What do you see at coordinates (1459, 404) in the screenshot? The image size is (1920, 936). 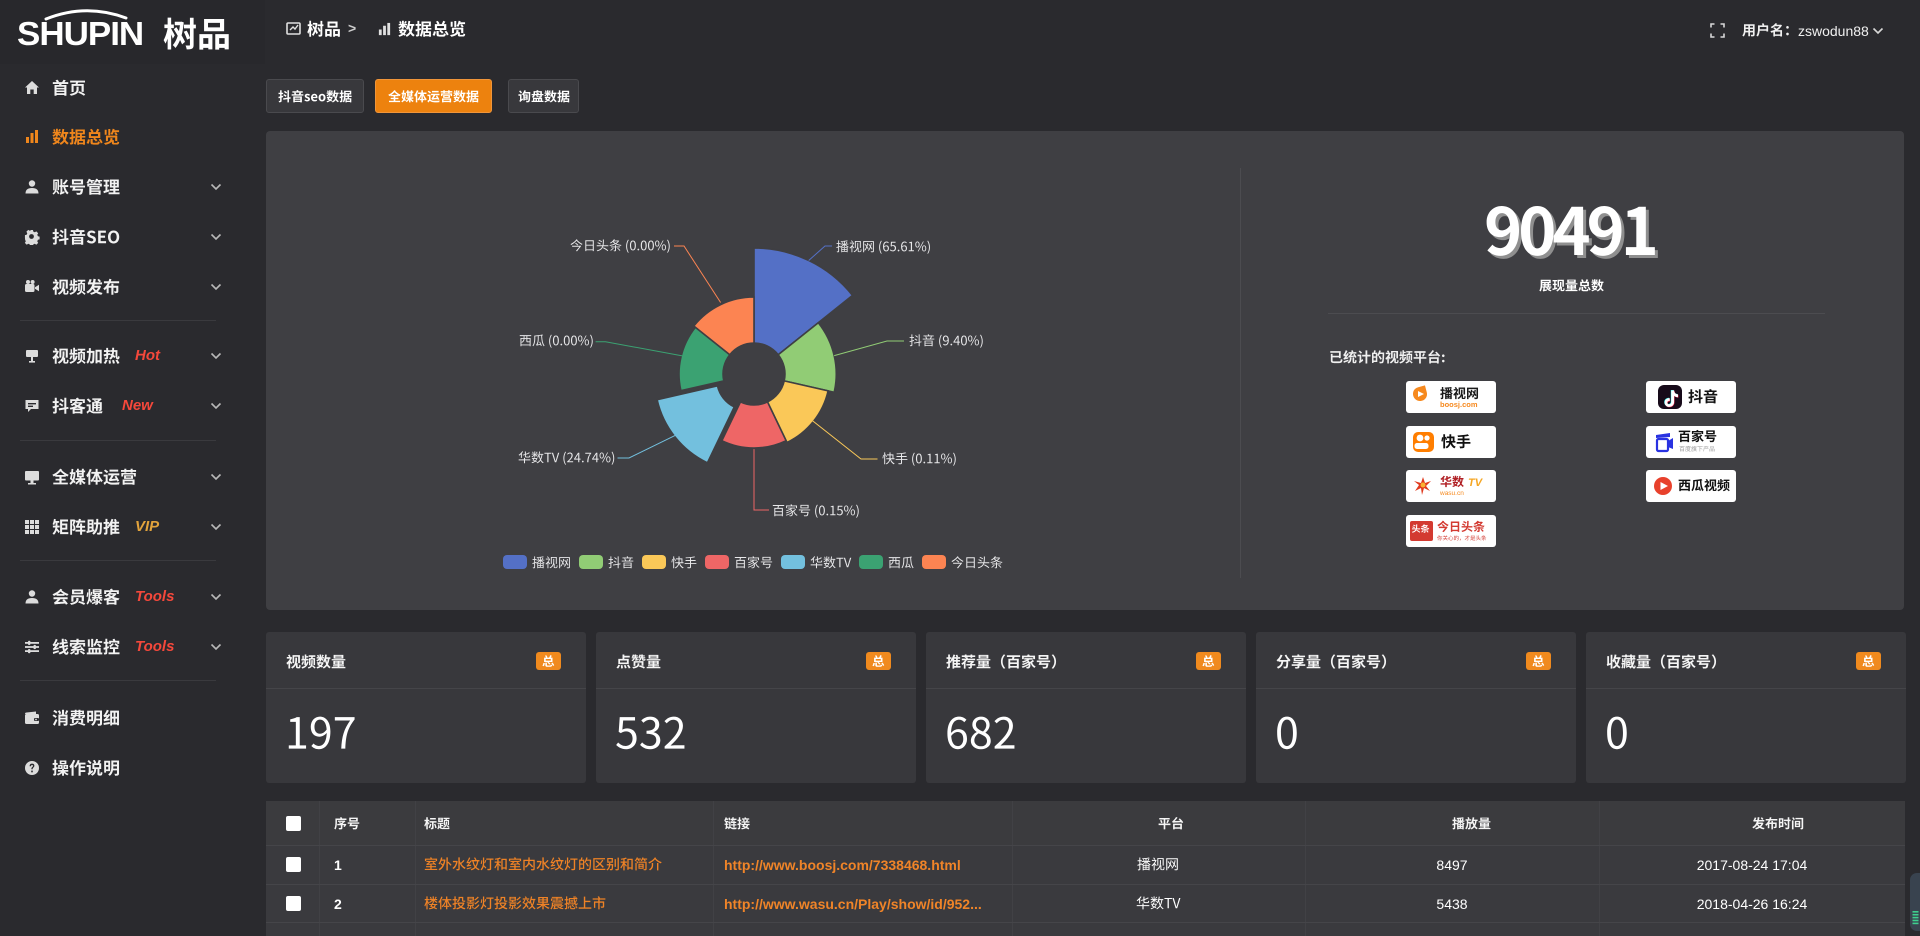 I see `svg-text: boosj.com` at bounding box center [1459, 404].